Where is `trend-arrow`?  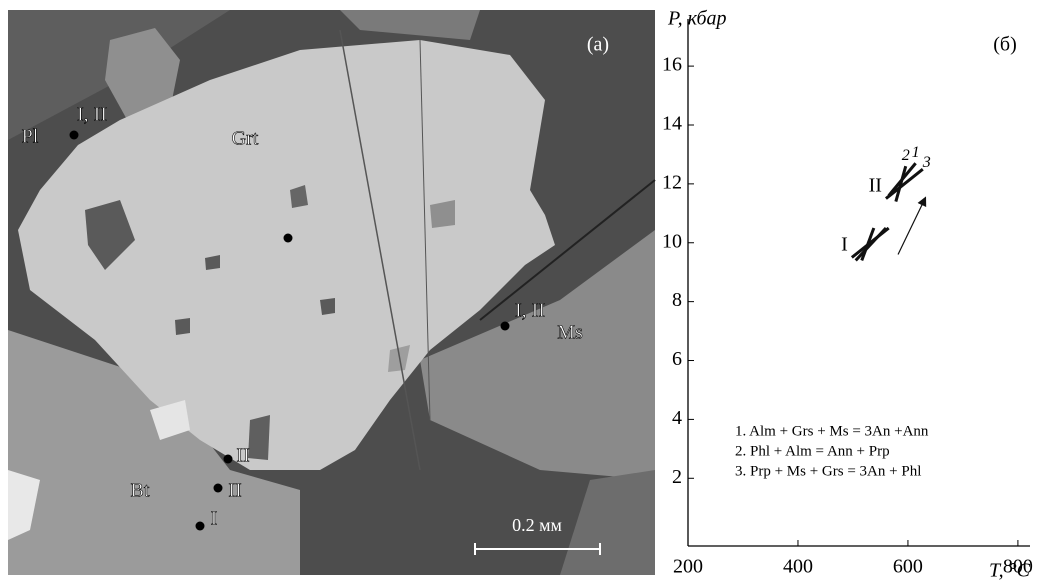
trend-arrow is located at coordinates (912, 225).